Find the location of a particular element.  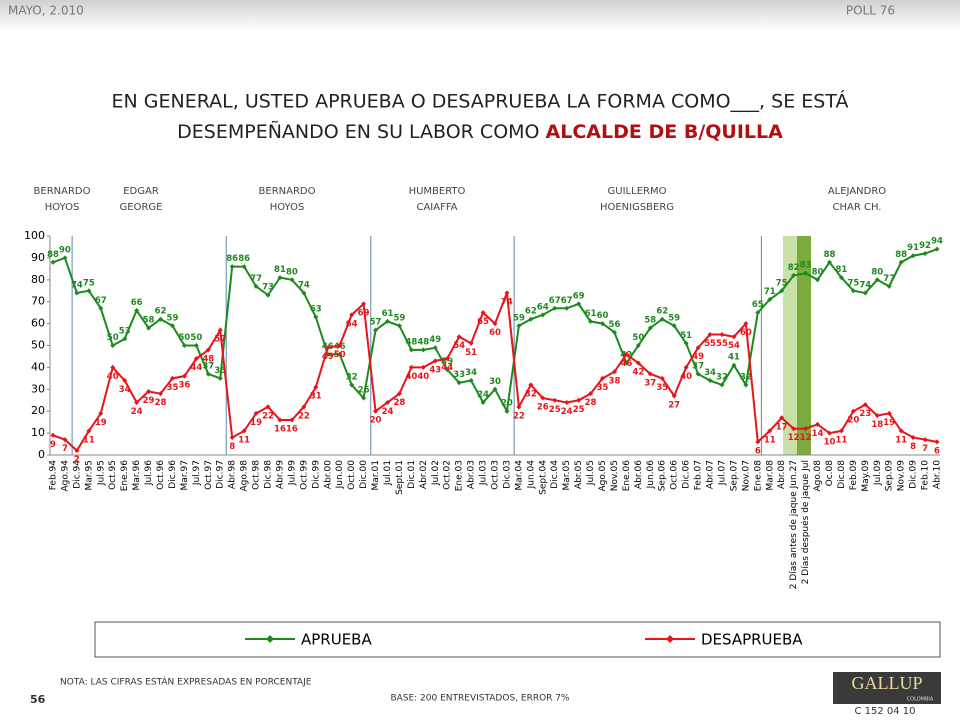

data-label: 60 is located at coordinates (746, 333).